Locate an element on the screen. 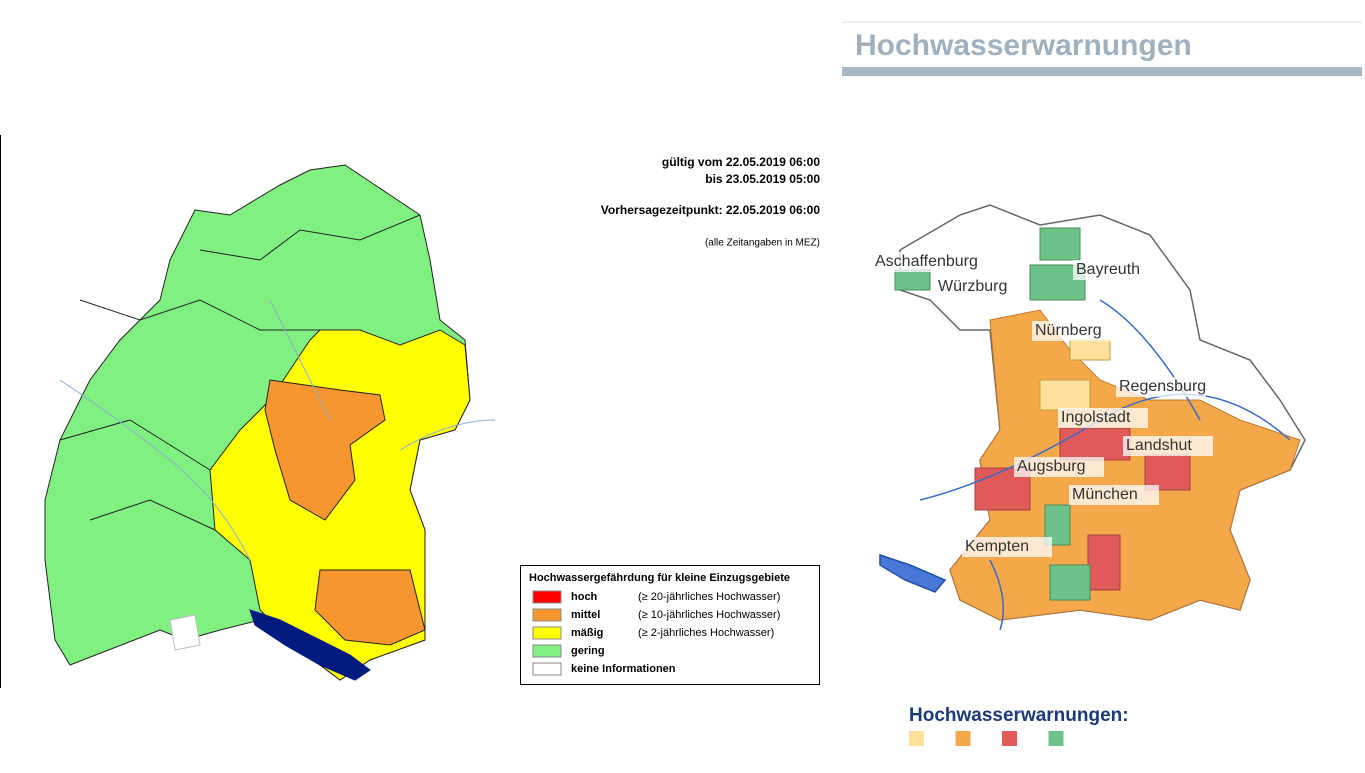 Image resolution: width=1365 pixels, height=773 pixels. city-label: Würzburg is located at coordinates (972, 286).